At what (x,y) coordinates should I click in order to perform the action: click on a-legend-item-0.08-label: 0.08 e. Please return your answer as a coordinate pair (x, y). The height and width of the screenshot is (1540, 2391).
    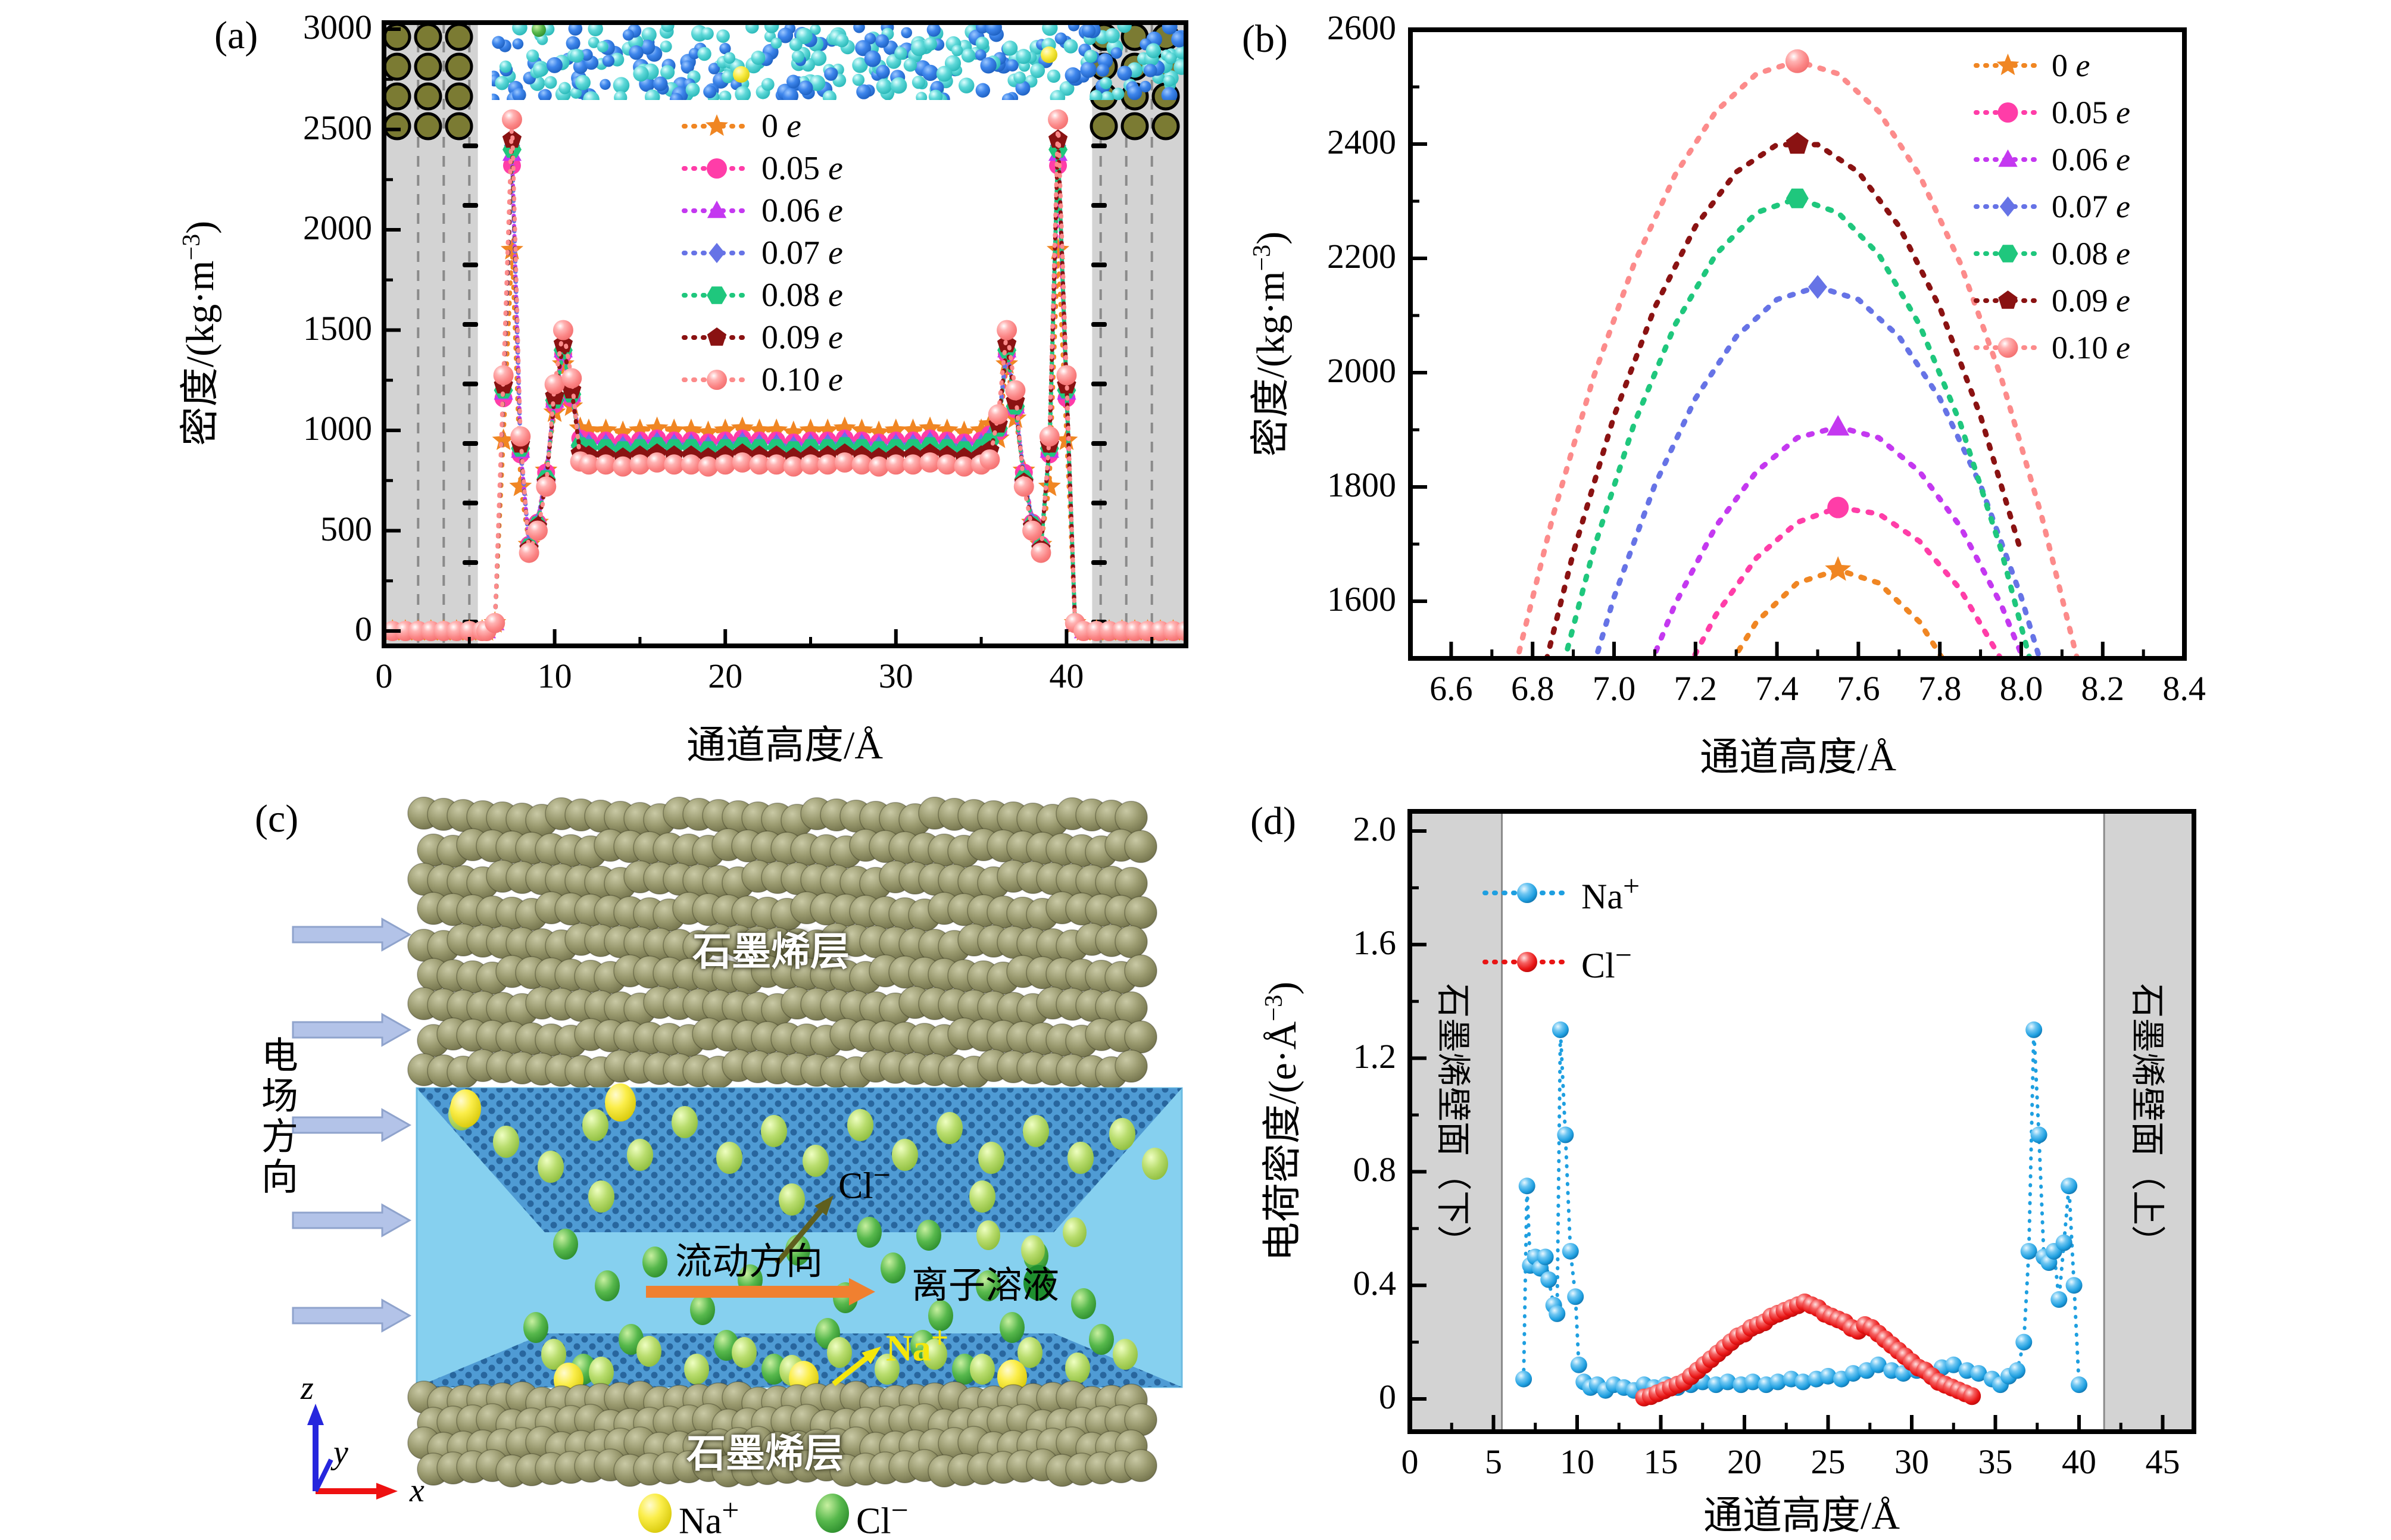
    Looking at the image, I should click on (802, 295).